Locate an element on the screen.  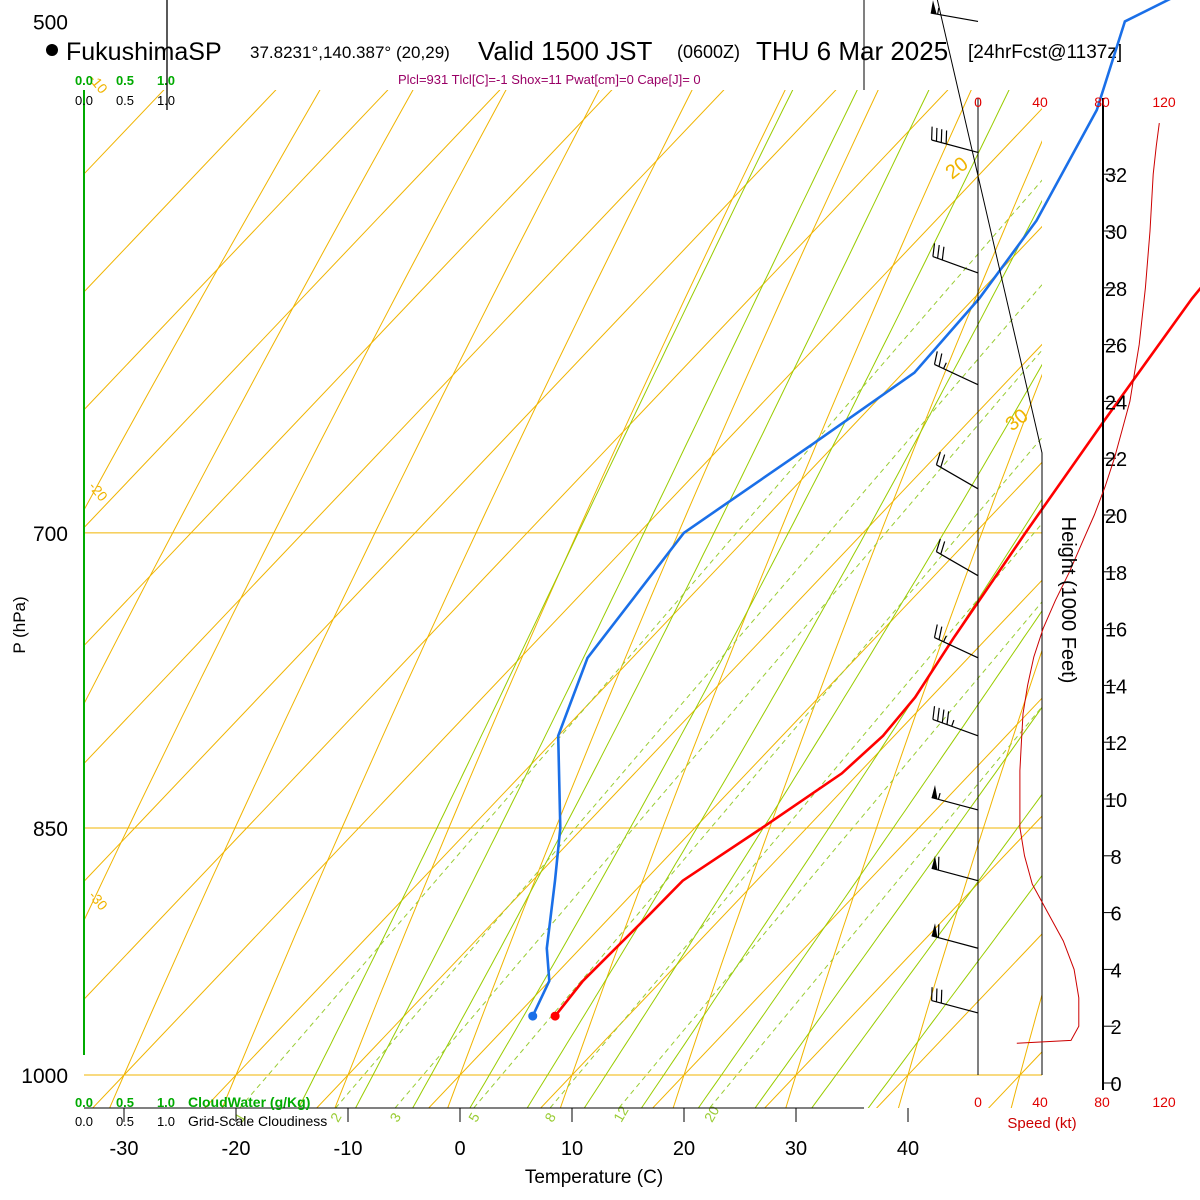
speed-top-tick: 120 is located at coordinates (1164, 102).